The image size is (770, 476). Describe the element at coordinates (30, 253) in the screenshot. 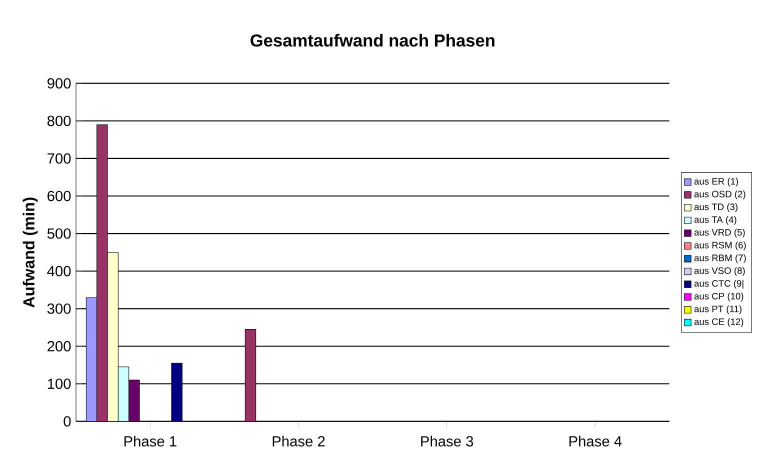

I see `y-axis-title: Aufwand (min)` at that location.